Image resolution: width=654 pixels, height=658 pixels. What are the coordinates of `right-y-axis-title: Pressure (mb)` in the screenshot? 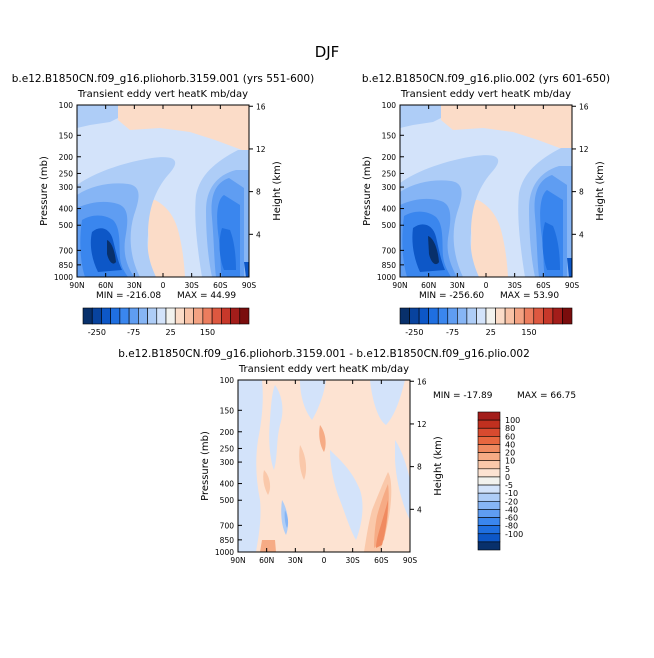 It's located at (367, 191).